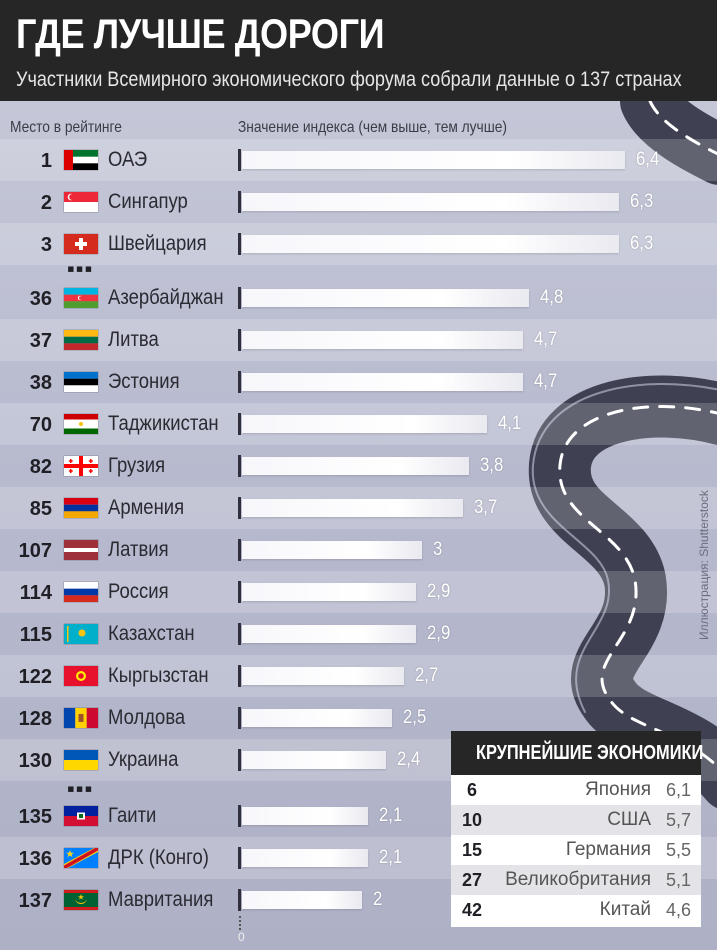  I want to click on bar-value-label: 6,4, so click(648, 159).